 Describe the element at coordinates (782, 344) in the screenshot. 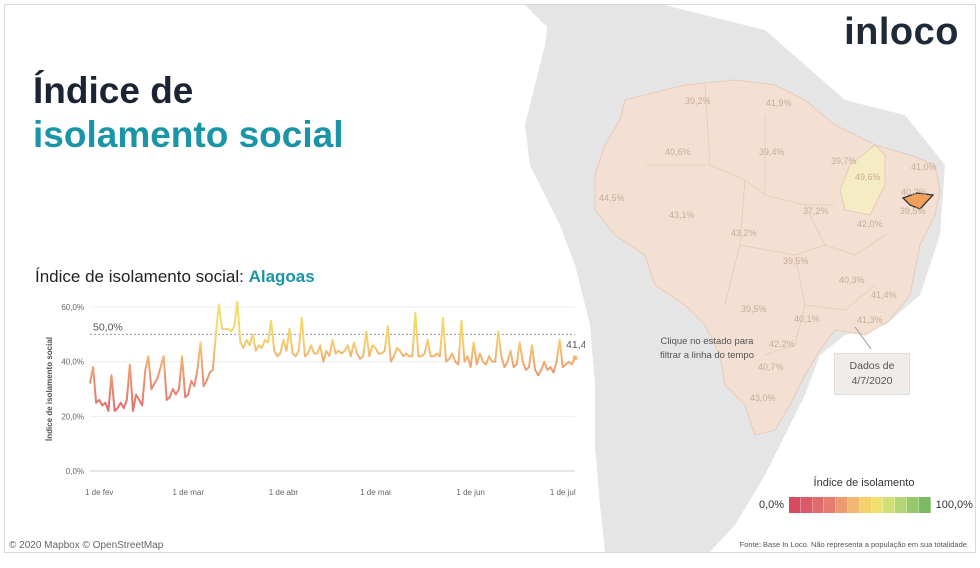

I see `map-value-label: 42,2%` at that location.